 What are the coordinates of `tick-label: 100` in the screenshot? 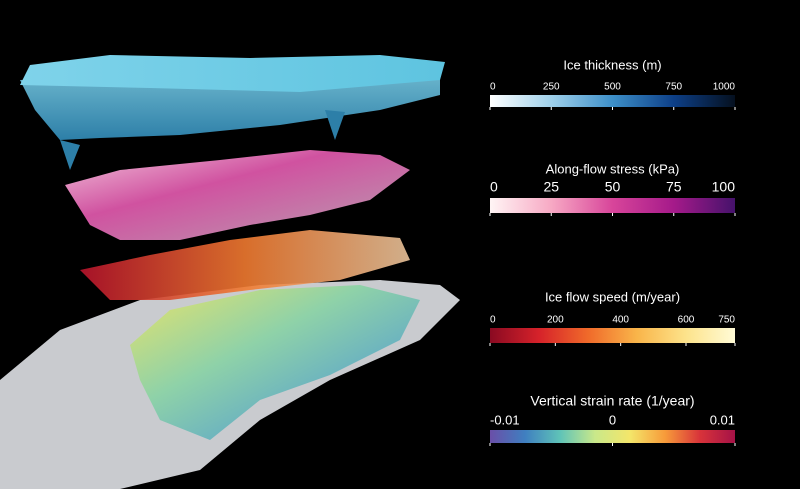 It's located at (724, 187).